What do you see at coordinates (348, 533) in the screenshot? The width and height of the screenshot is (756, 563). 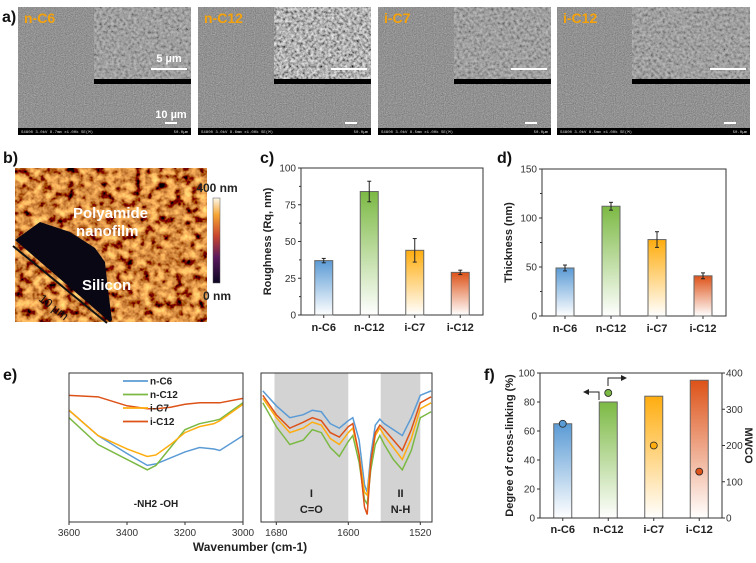 I see `x-tick-label: 1600` at bounding box center [348, 533].